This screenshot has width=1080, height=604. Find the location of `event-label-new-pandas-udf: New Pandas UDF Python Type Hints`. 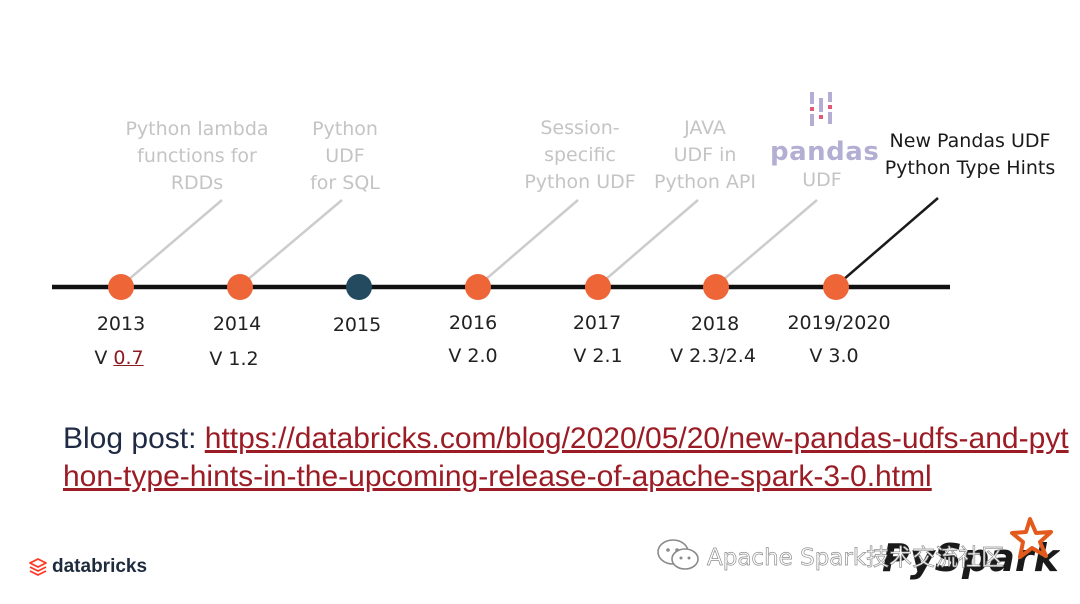

event-label-new-pandas-udf: New Pandas UDF Python Type Hints is located at coordinates (970, 154).